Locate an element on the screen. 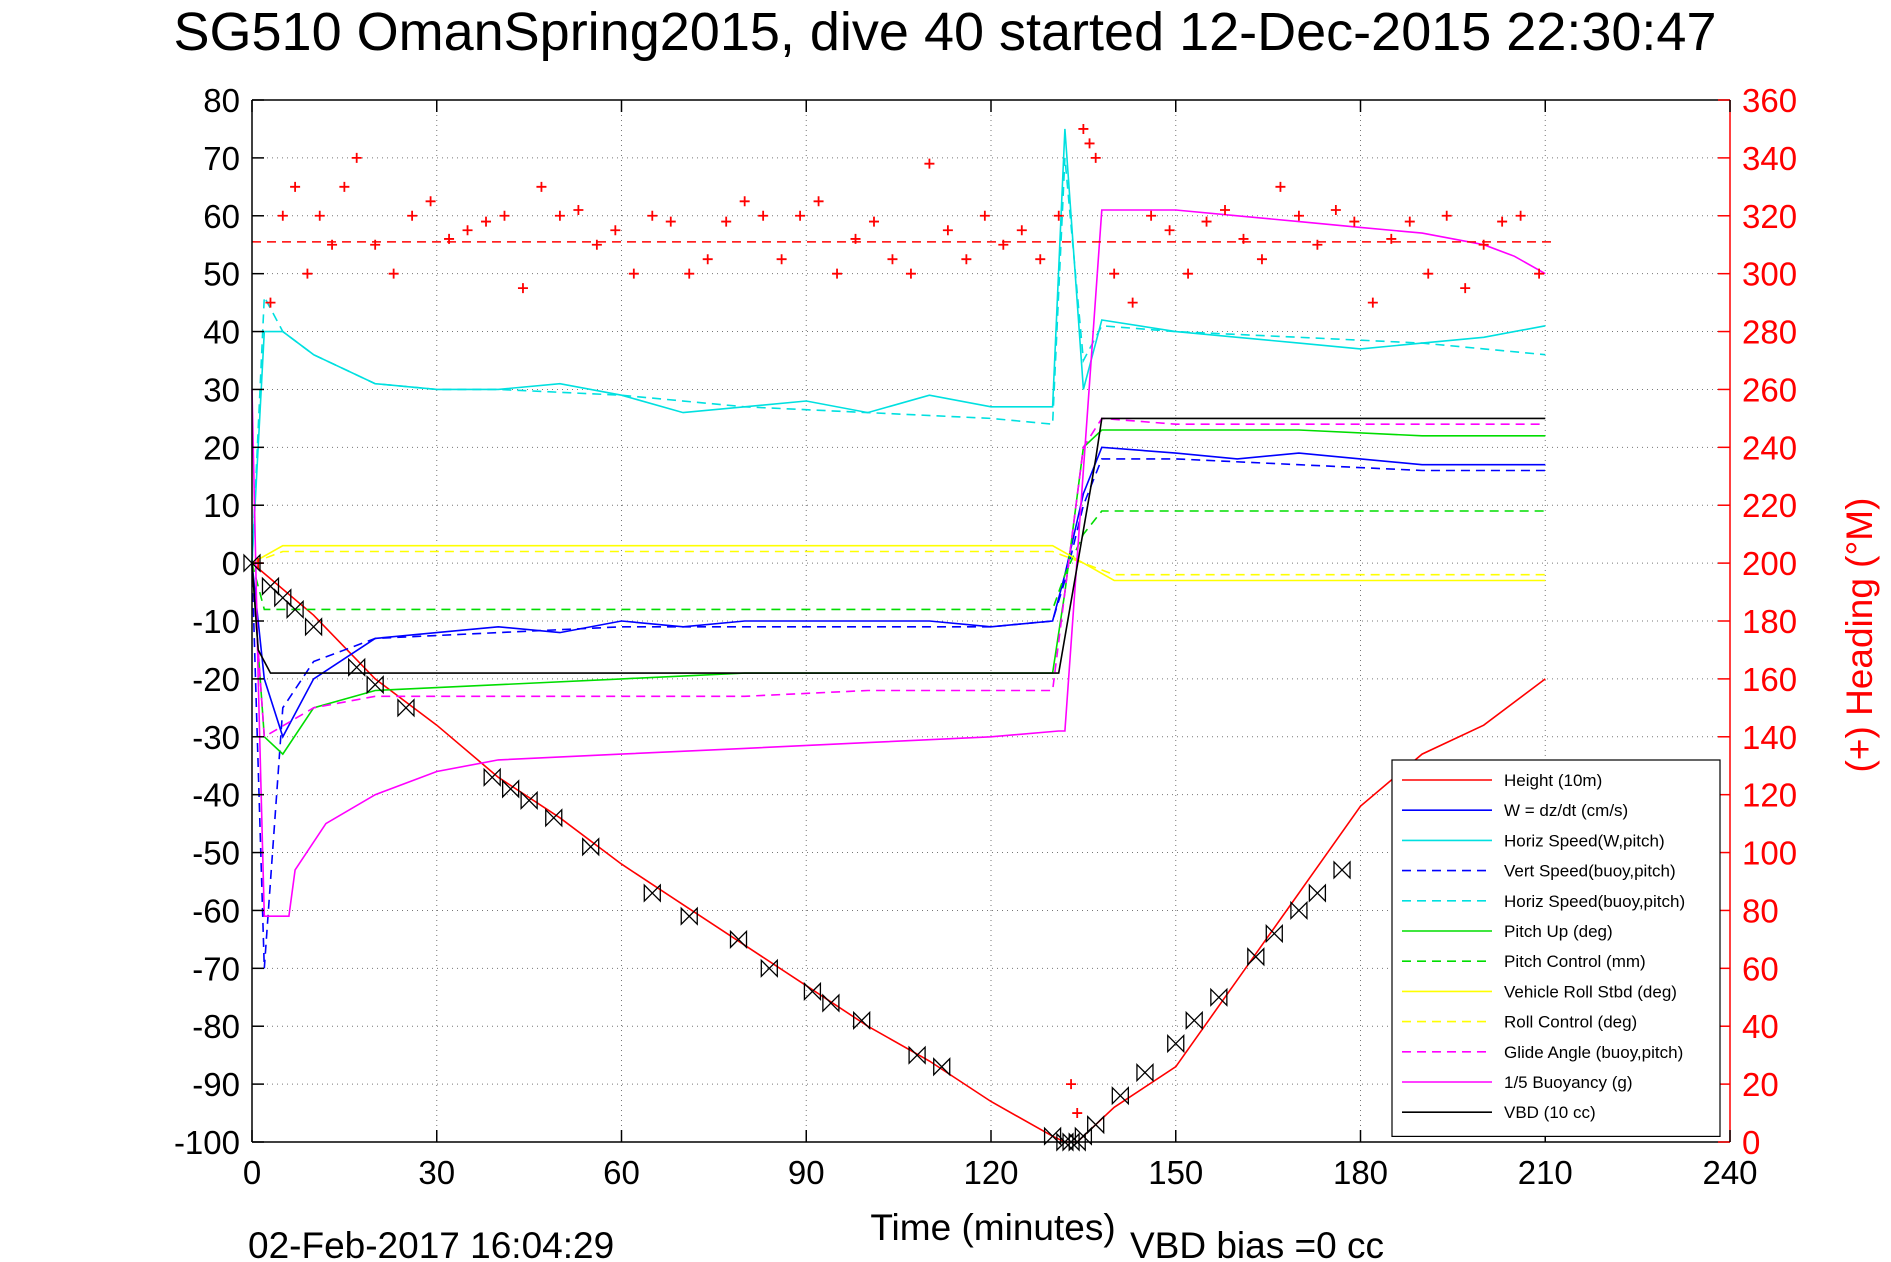  y-right-tick-label: 120 is located at coordinates (1769, 795).